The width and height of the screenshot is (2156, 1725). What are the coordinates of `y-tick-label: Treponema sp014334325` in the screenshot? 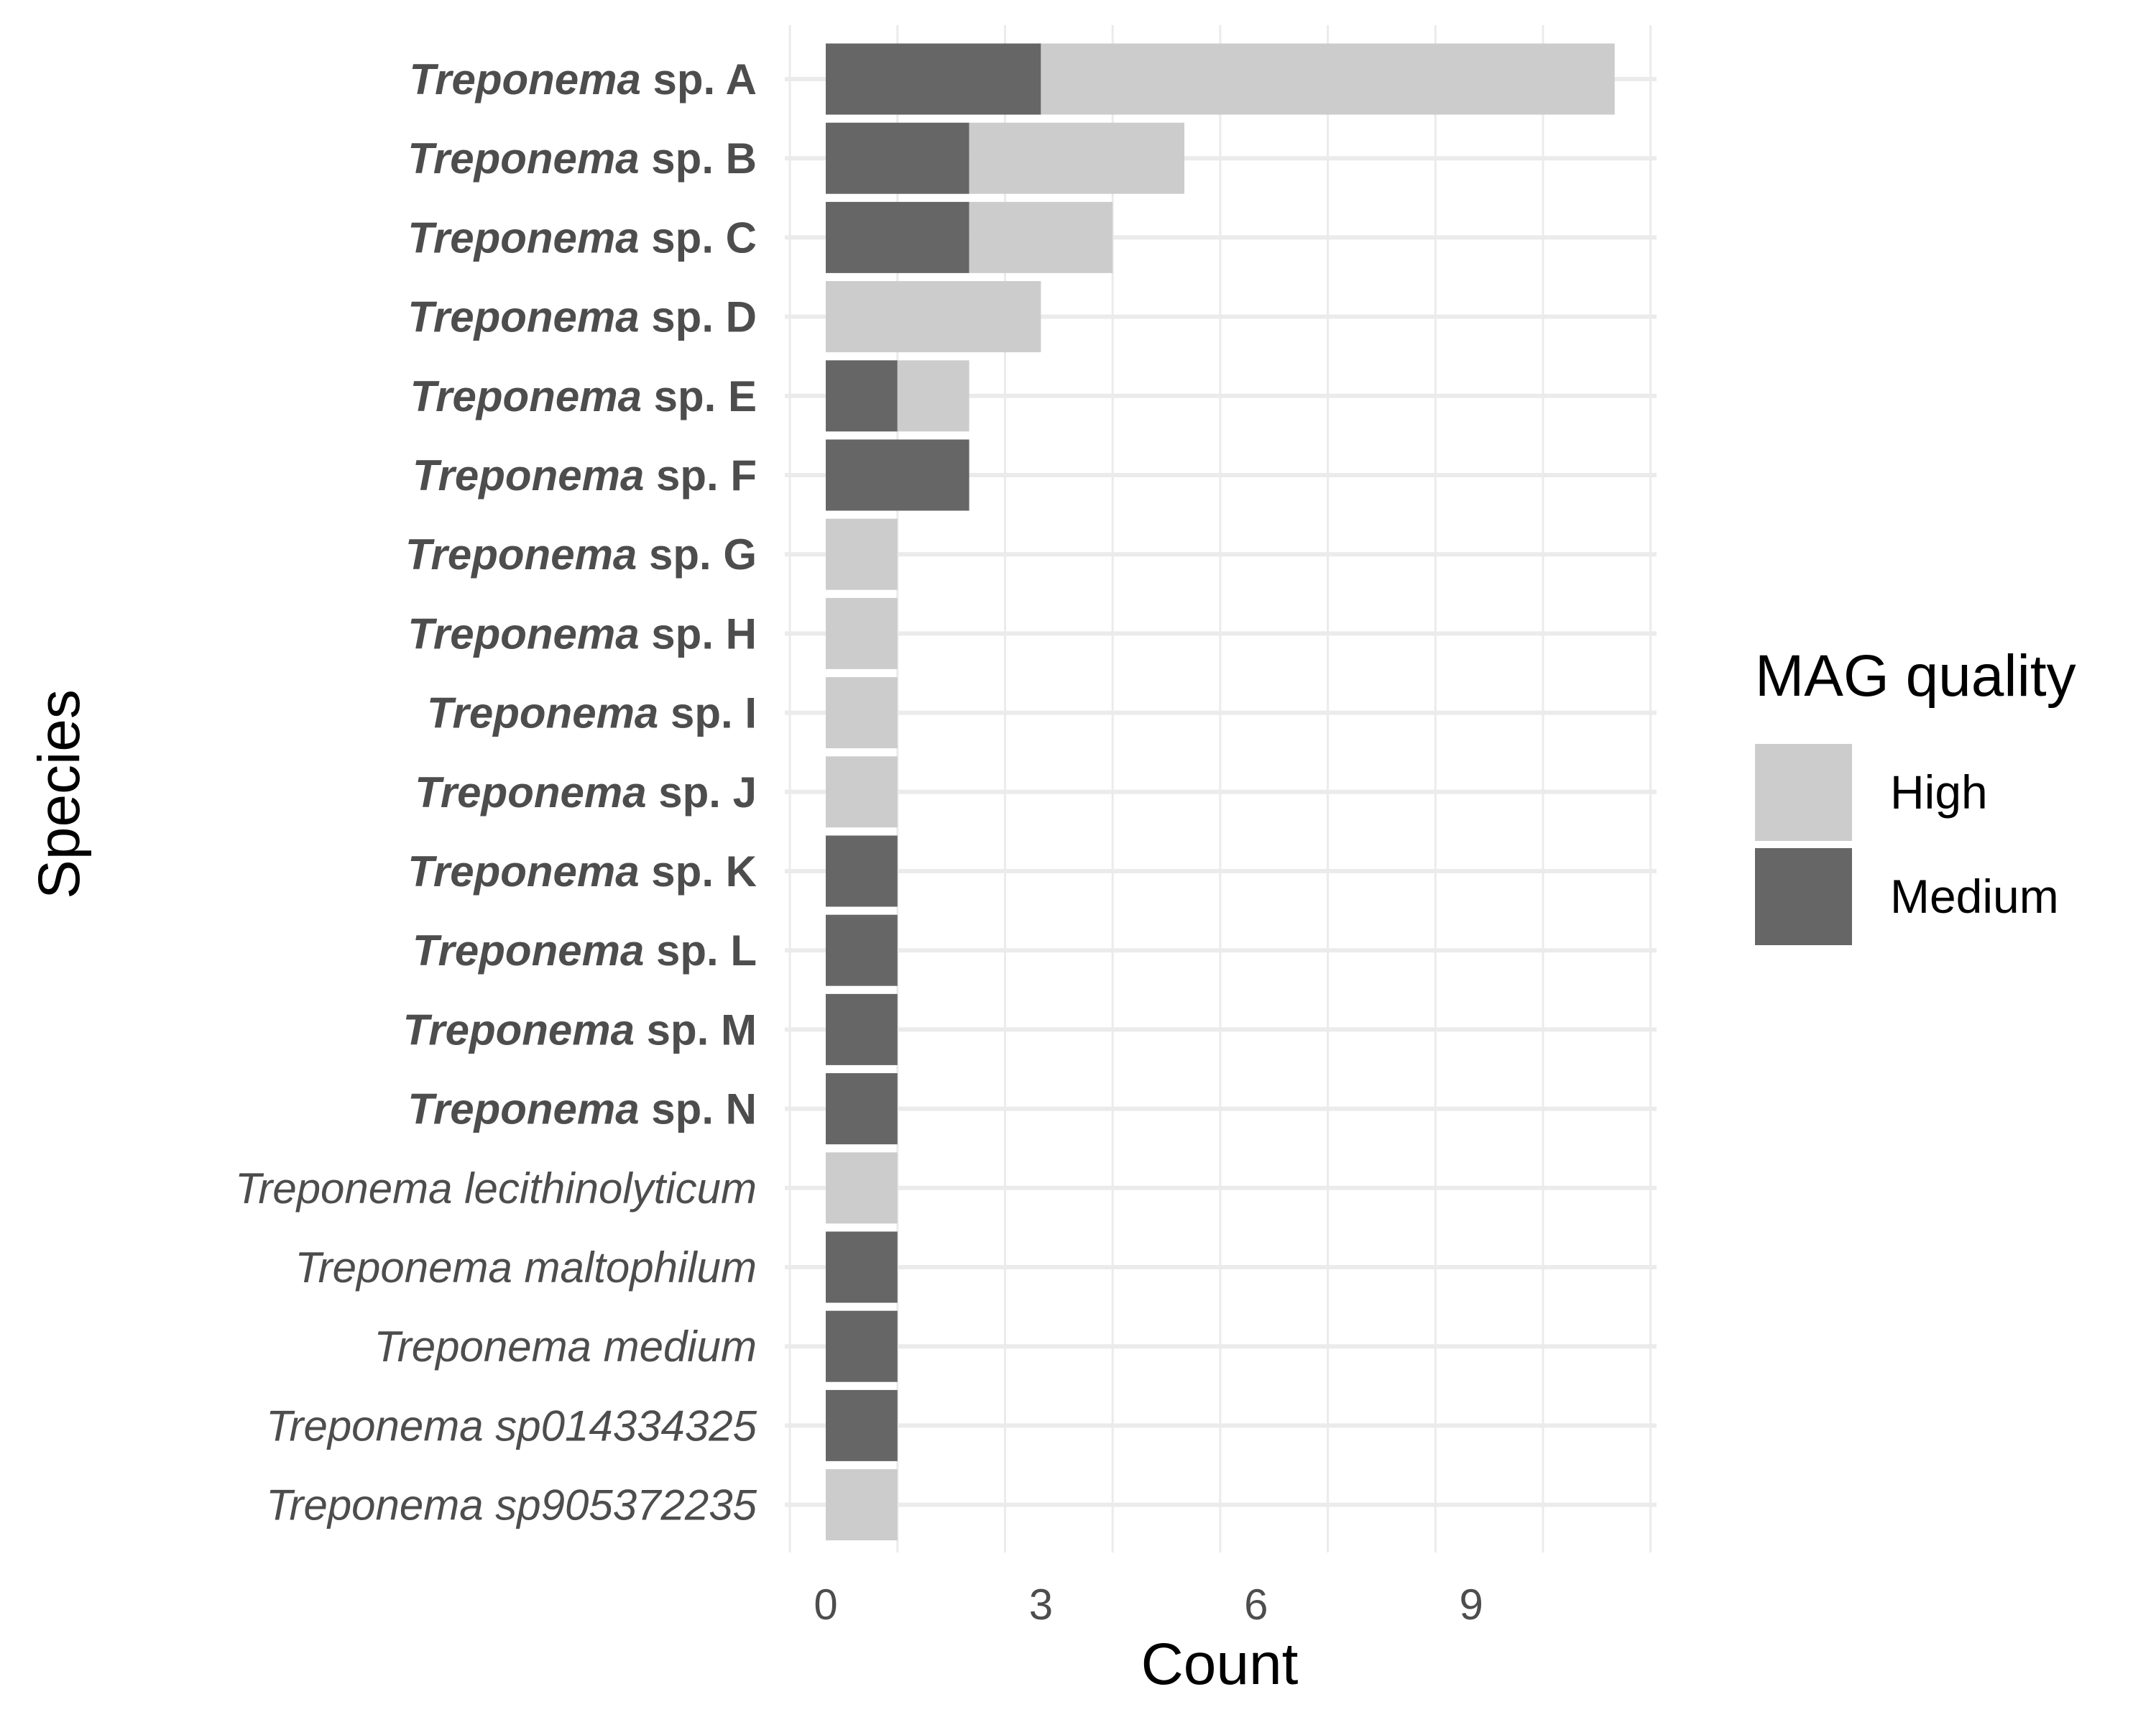 It's located at (512, 1426).